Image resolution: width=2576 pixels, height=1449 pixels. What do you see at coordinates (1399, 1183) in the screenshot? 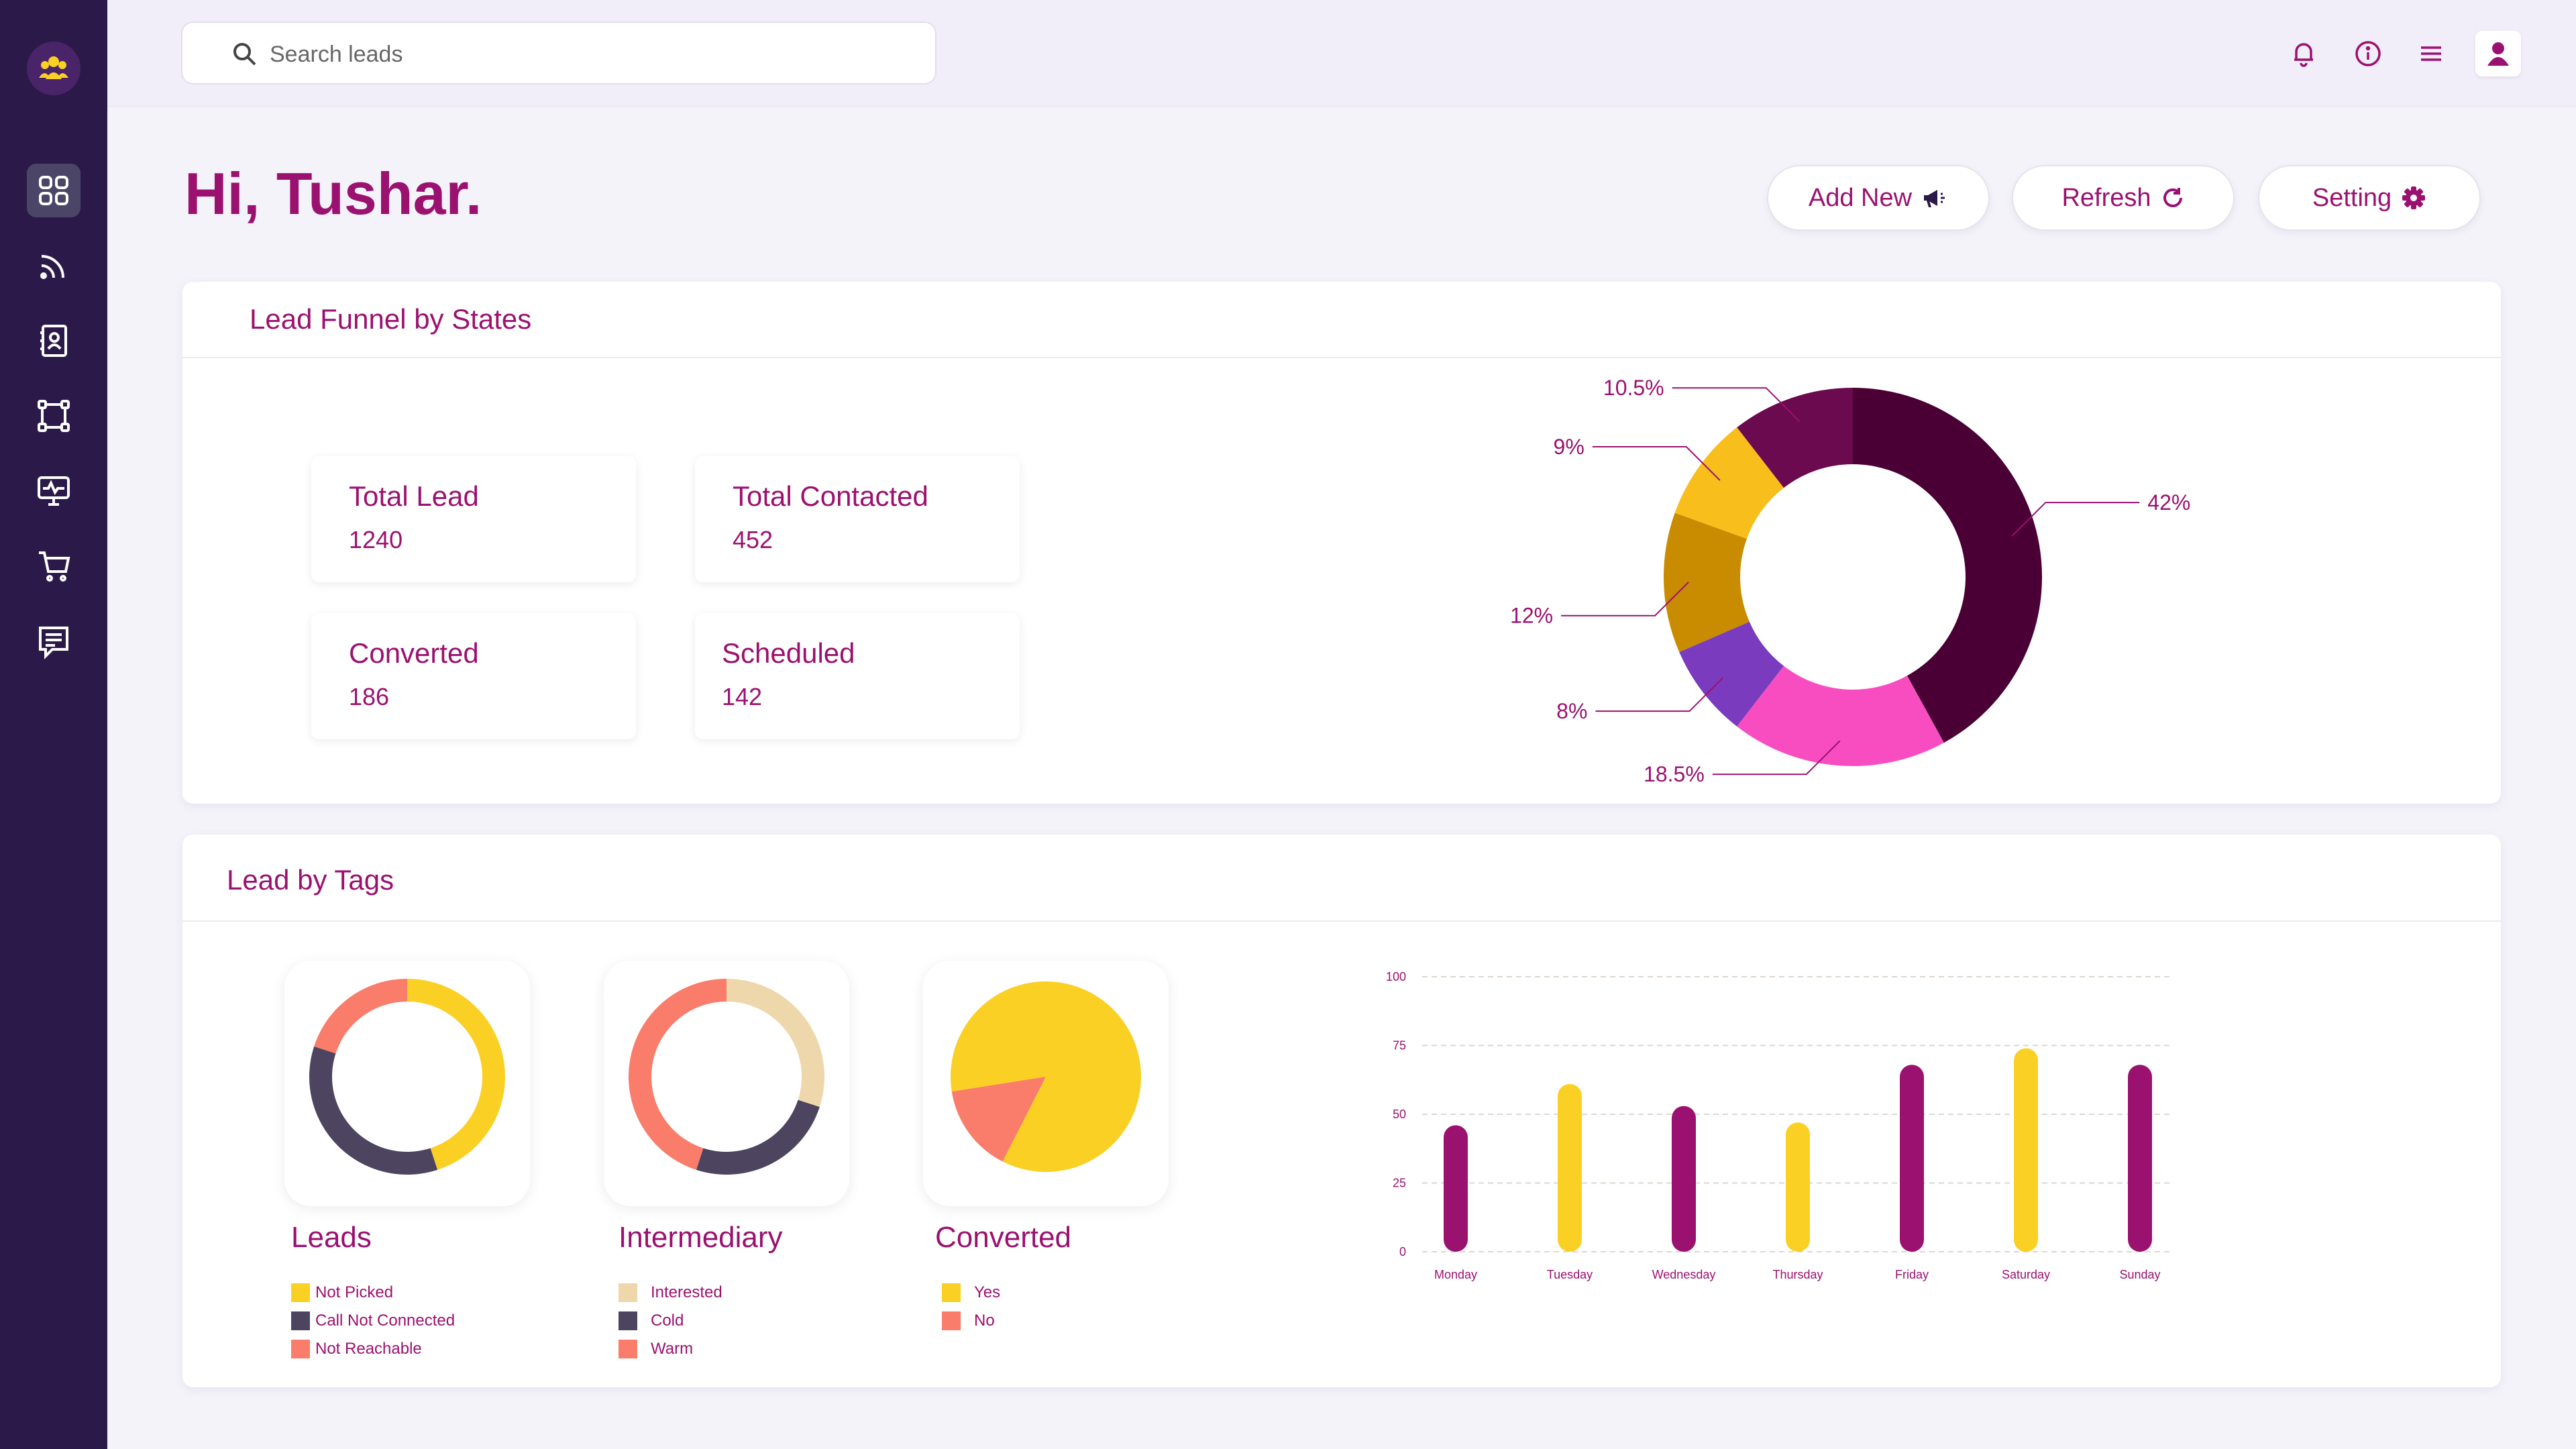
I see `y-tick-label: 25` at bounding box center [1399, 1183].